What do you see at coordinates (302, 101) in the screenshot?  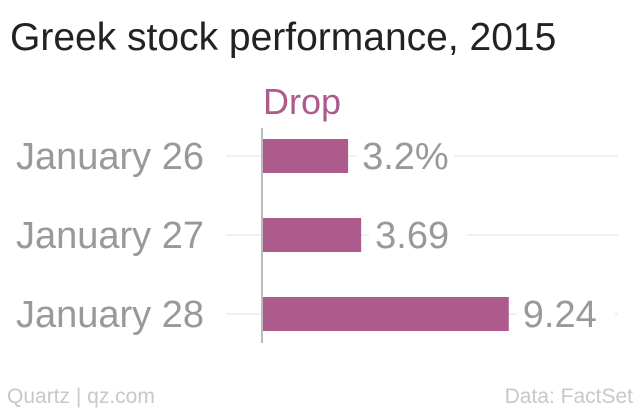 I see `series-label: Drop` at bounding box center [302, 101].